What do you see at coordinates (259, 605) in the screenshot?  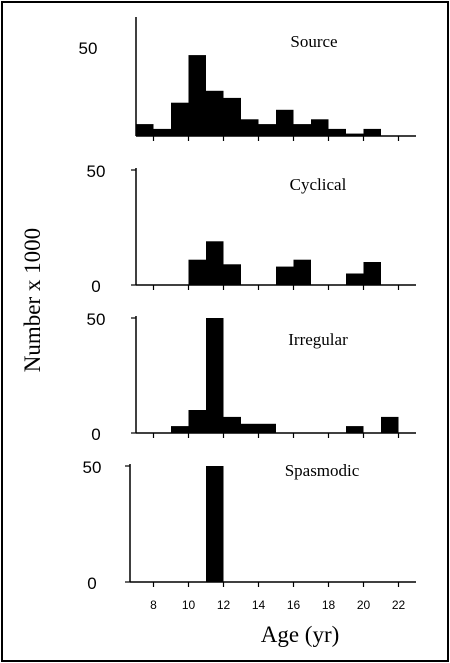 I see `x-tick-label: 14` at bounding box center [259, 605].